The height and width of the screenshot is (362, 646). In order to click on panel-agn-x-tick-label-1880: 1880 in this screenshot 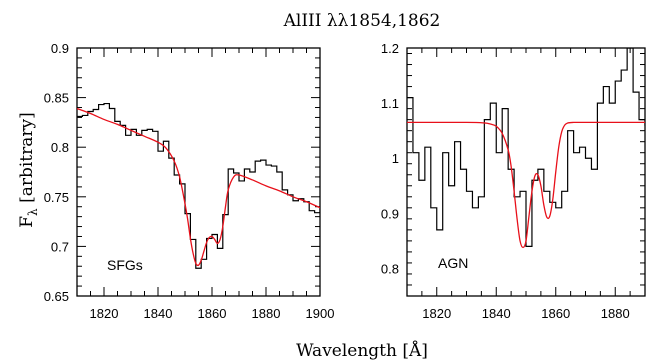, I will do `click(615, 313)`.